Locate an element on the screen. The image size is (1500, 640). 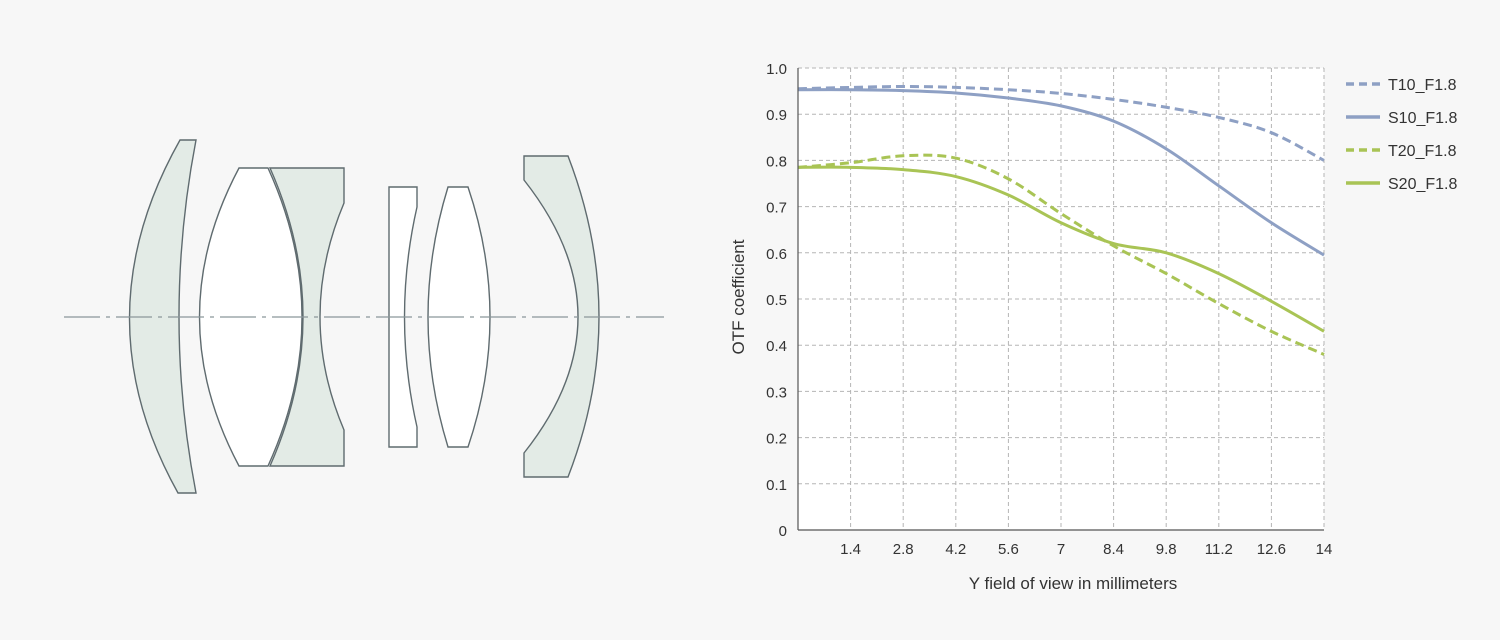
legend-label: S20_F1.8 is located at coordinates (1422, 184).